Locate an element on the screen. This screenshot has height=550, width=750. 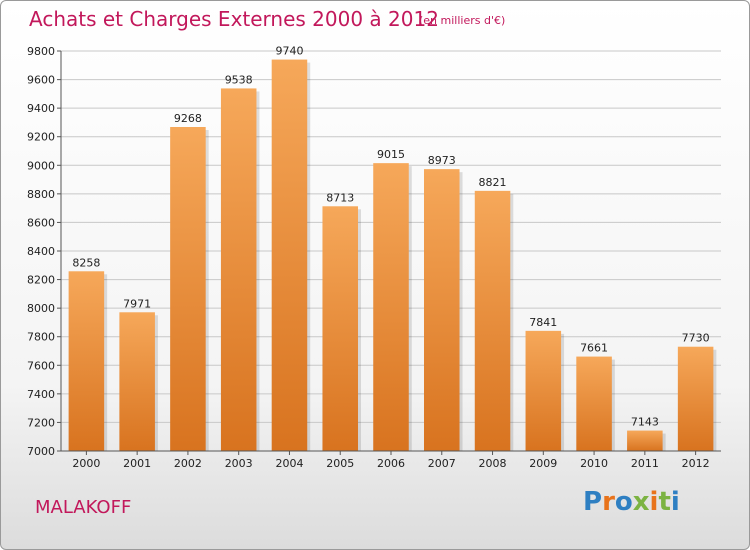
bar-2008 is located at coordinates (492, 320).